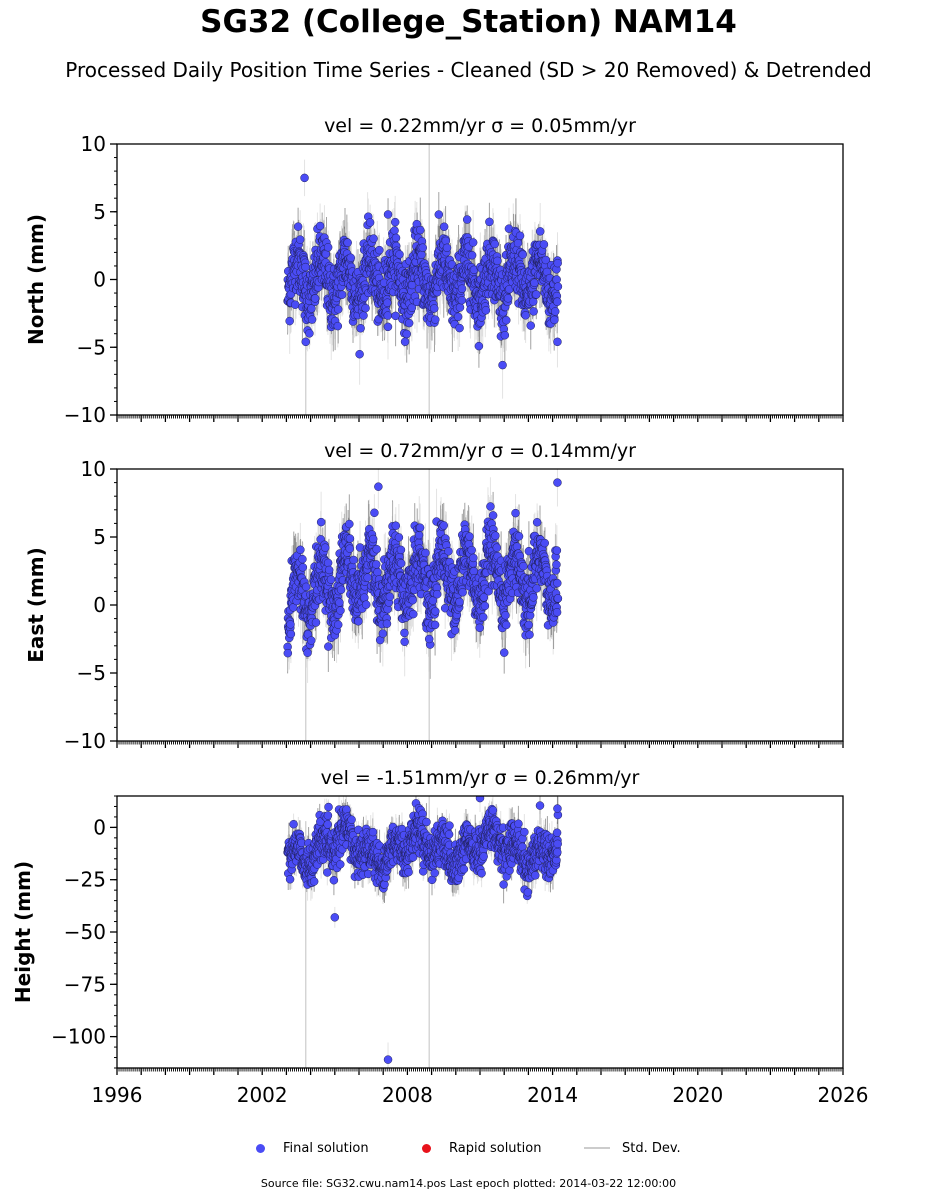 The image size is (937, 1200). I want to click on y-tick-label: −10, so click(85, 415).